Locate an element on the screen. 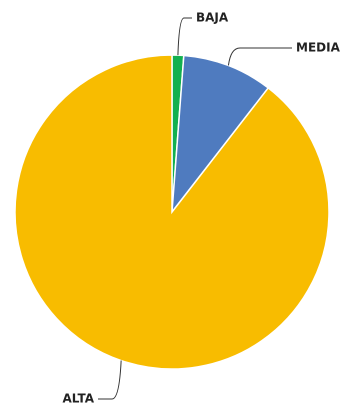 The image size is (355, 410). slice-label: ALTA is located at coordinates (79, 399).